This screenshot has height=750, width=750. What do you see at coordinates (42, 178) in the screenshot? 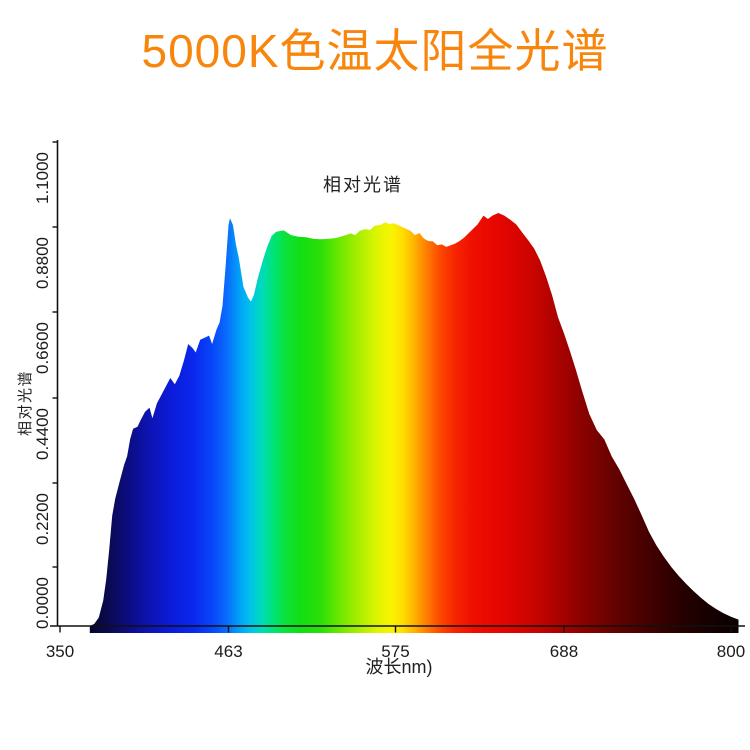
I see `y-tick-label: 1.1000` at bounding box center [42, 178].